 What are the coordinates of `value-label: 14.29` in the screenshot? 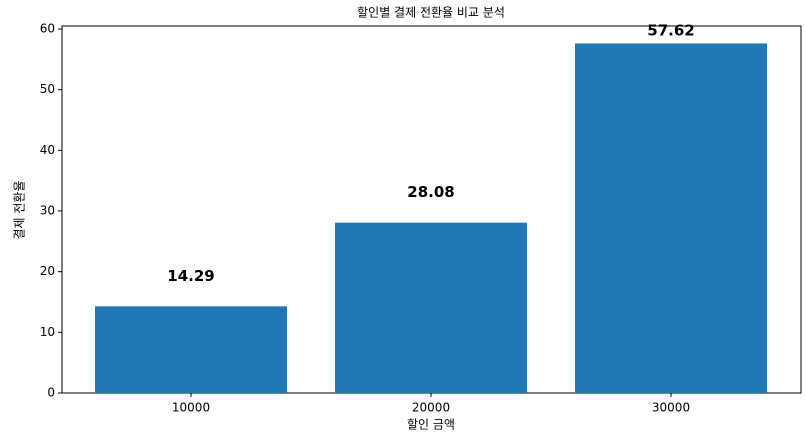 It's located at (190, 276).